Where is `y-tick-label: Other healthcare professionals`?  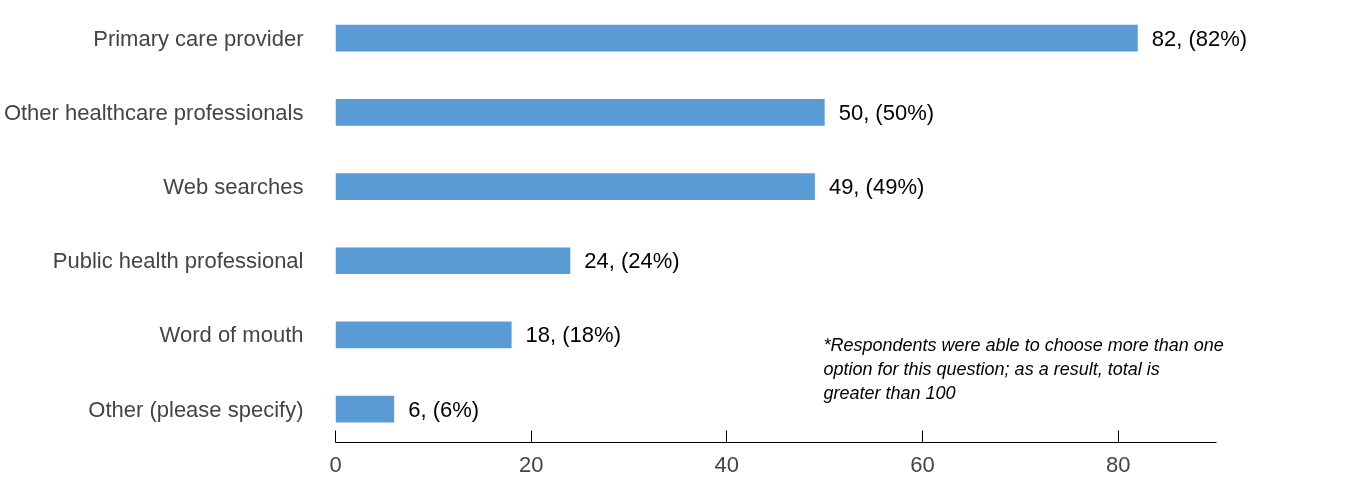
y-tick-label: Other healthcare professionals is located at coordinates (153, 112).